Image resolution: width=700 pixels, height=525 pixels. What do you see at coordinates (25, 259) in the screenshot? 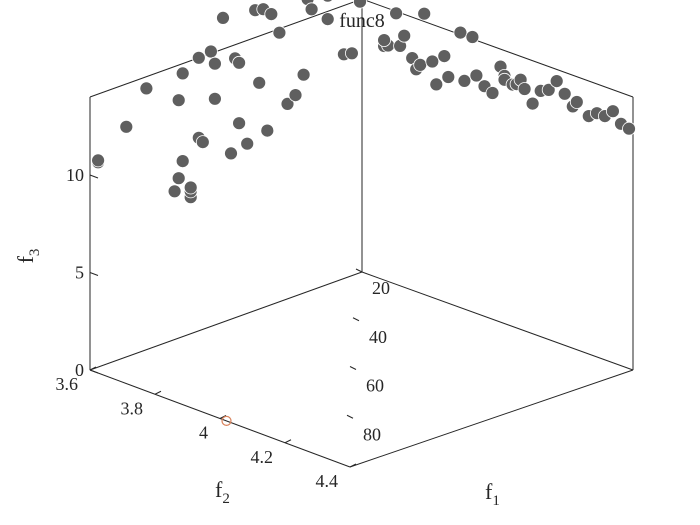
I see `z-axis-label-main: f` at bounding box center [25, 259].